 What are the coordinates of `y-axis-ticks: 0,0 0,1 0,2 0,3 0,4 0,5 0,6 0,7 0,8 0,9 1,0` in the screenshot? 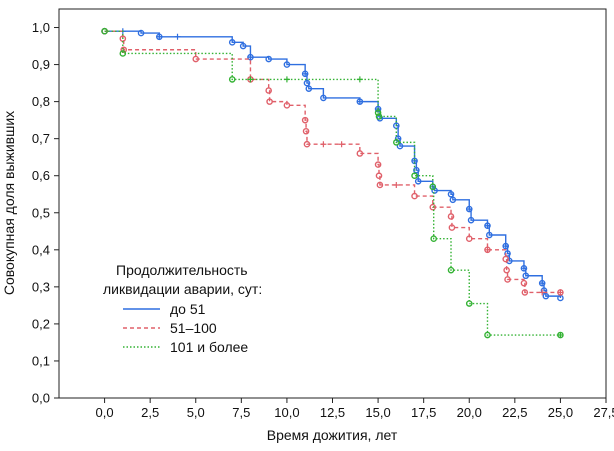 It's located at (45, 213).